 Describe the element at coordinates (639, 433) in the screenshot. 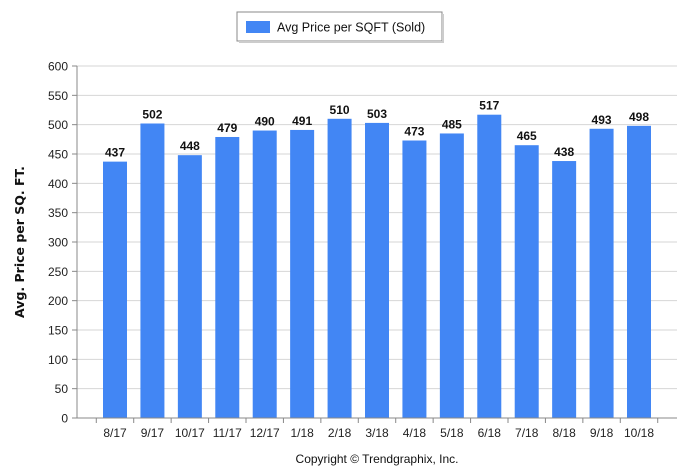

I see `x-tick-label: 10/18` at that location.